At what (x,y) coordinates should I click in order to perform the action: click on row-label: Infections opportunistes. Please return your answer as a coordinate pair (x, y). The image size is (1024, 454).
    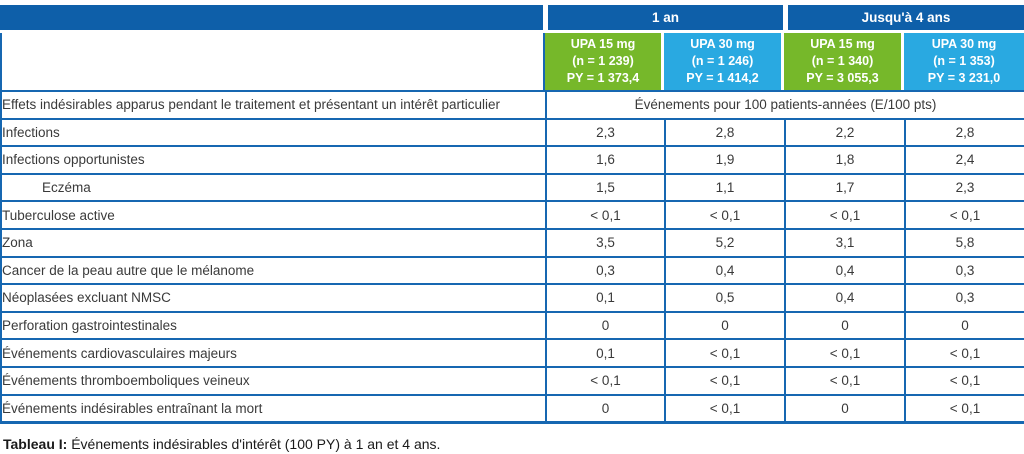
    Looking at the image, I should click on (273, 160).